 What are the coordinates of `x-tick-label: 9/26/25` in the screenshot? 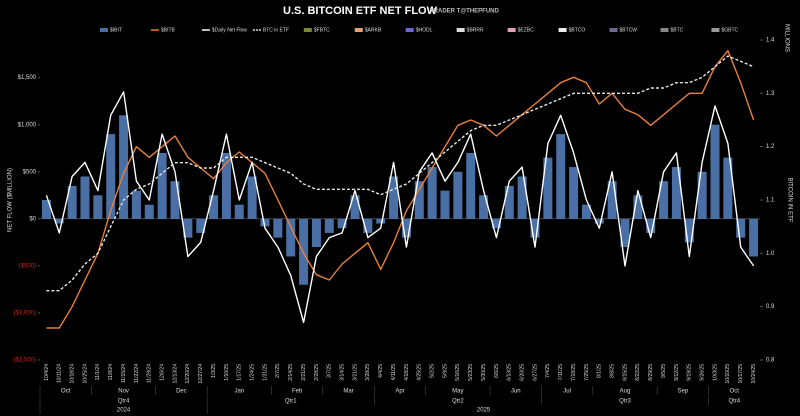 It's located at (702, 372).